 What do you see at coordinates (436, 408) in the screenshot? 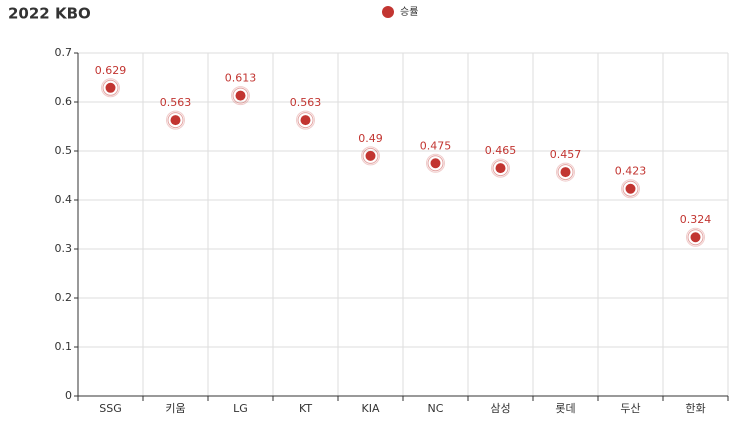
I see `x-tick-label: NC` at bounding box center [436, 408].